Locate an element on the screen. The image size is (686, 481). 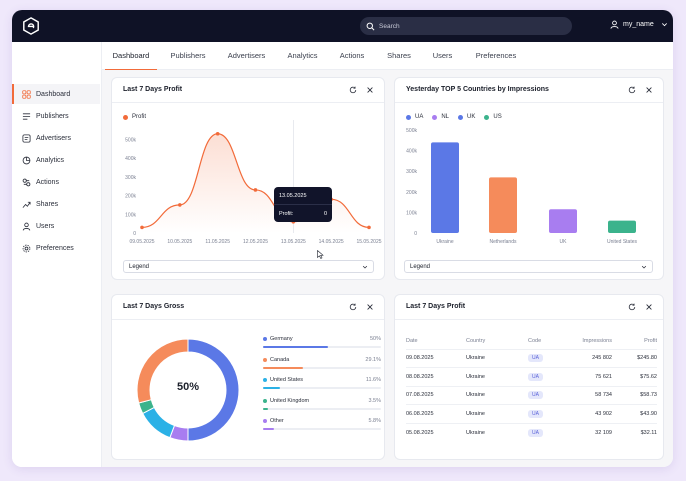
x-tick-label: 09.05.2025 is located at coordinates (141, 242).